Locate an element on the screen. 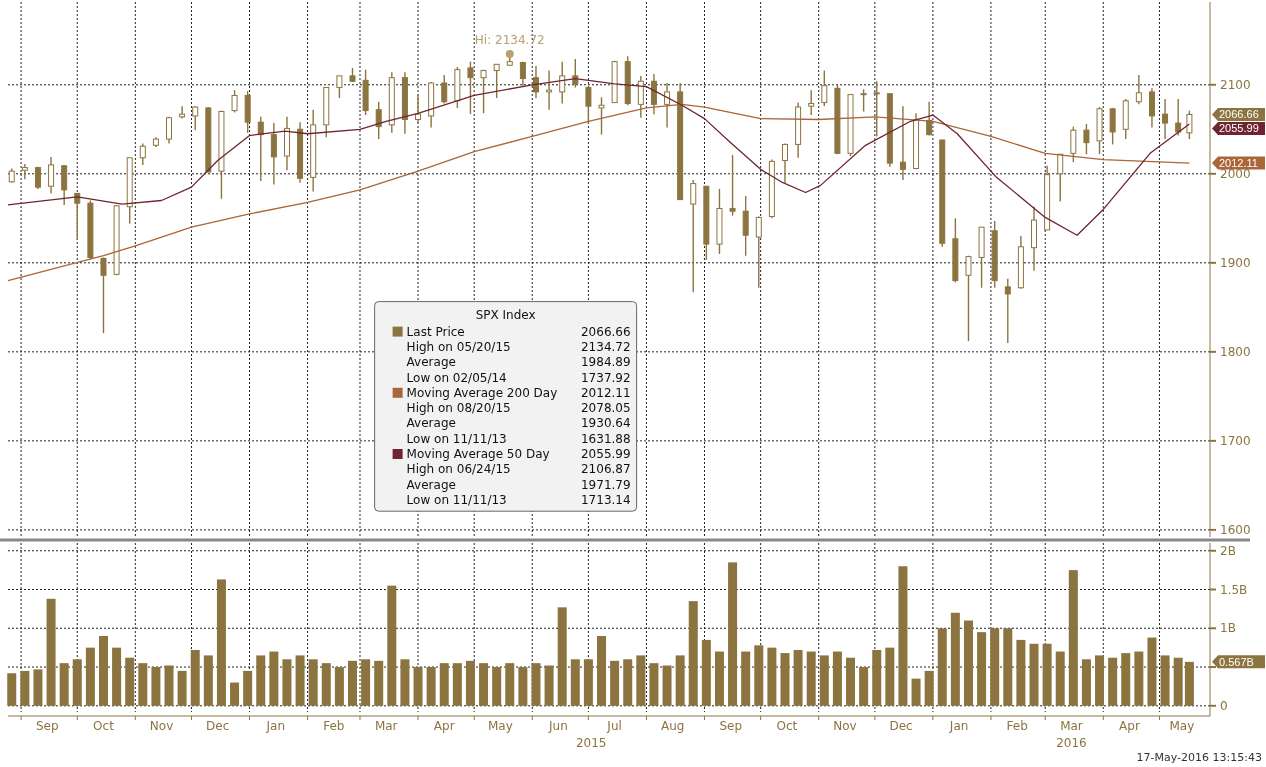 Image resolution: width=1266 pixels, height=767 pixels. x-tick-label: May is located at coordinates (500, 726).